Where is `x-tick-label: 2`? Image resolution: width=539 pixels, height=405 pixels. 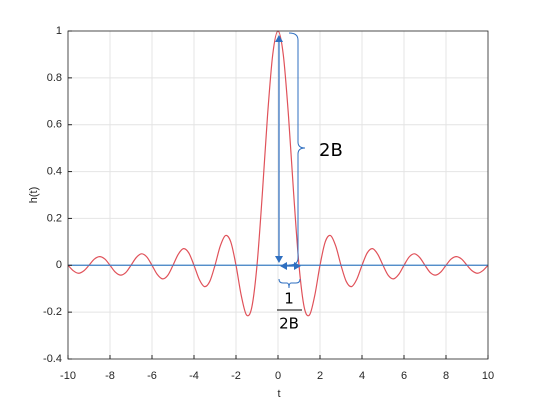
x-tick-label: 2 is located at coordinates (320, 376).